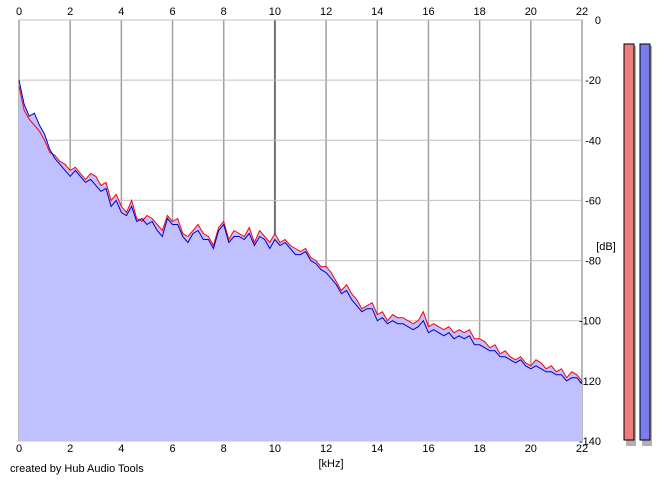 The image size is (664, 481). What do you see at coordinates (330, 464) in the screenshot?
I see `x-axis-label: [kHz]` at bounding box center [330, 464].